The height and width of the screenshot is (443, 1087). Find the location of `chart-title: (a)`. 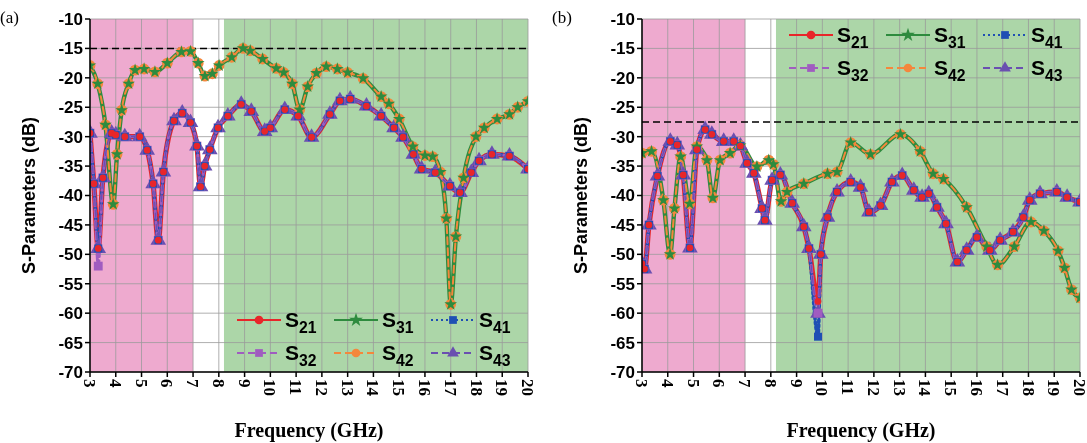

chart-title: (a) is located at coordinates (9, 17).